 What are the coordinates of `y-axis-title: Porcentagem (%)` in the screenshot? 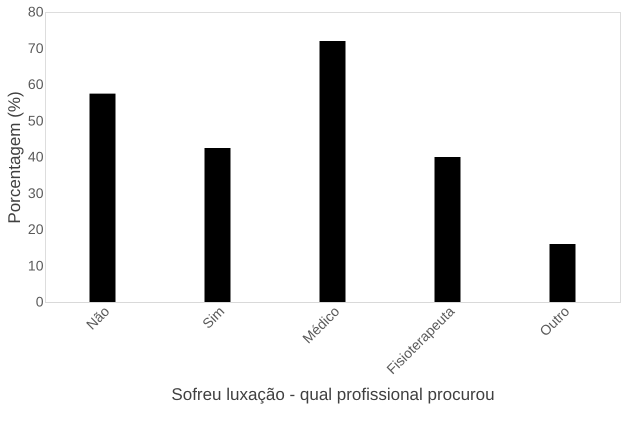 It's located at (14, 157).